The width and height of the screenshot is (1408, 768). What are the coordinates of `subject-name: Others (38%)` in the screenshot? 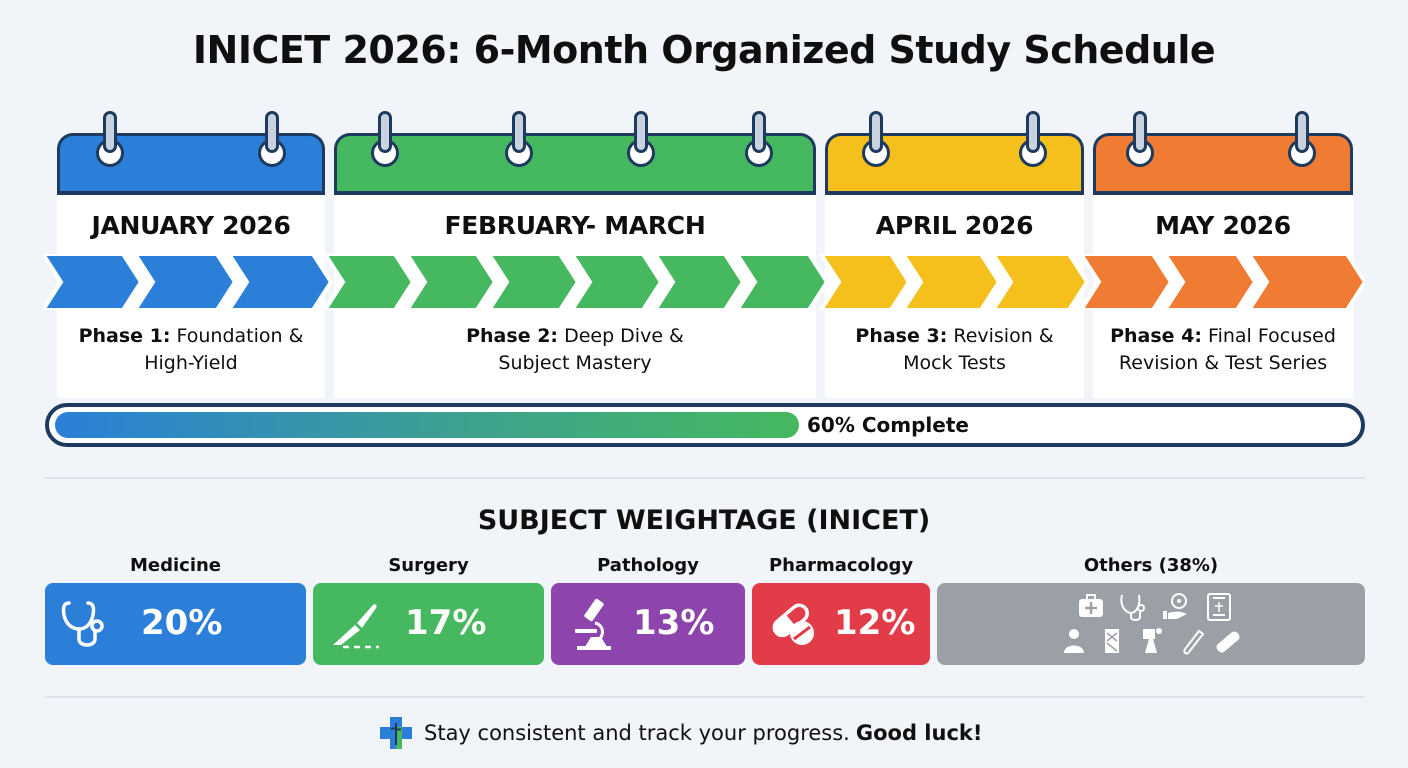 It's located at (1151, 565).